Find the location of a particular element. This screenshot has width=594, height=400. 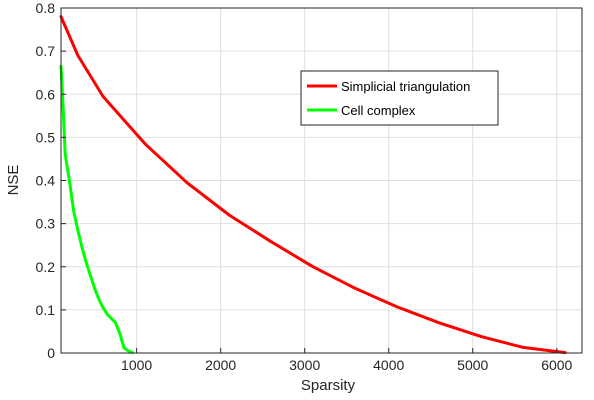

y-tick-label: 0.7 is located at coordinates (46, 51).